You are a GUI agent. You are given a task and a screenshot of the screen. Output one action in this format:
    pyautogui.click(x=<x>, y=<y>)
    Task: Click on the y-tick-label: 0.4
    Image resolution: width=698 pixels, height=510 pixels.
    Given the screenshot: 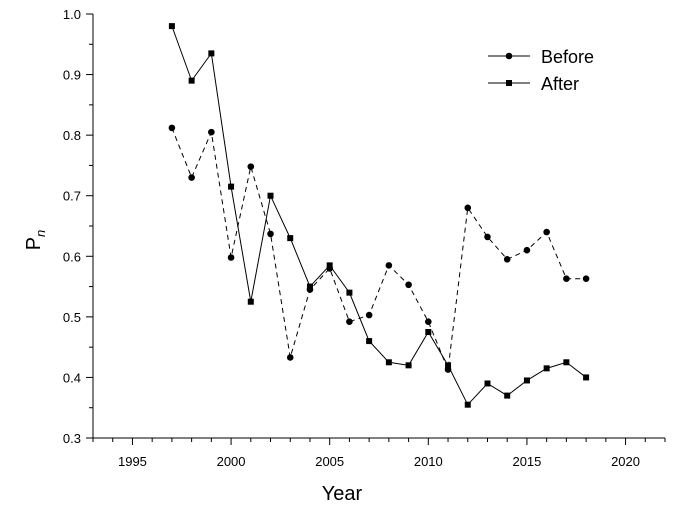 What is the action you would take?
    pyautogui.click(x=72, y=377)
    